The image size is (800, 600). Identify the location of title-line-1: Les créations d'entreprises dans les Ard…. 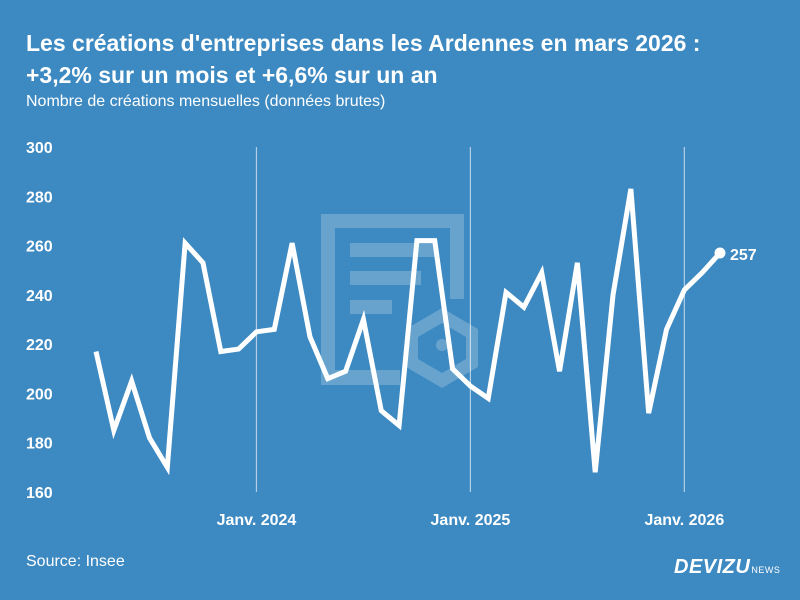
(363, 43).